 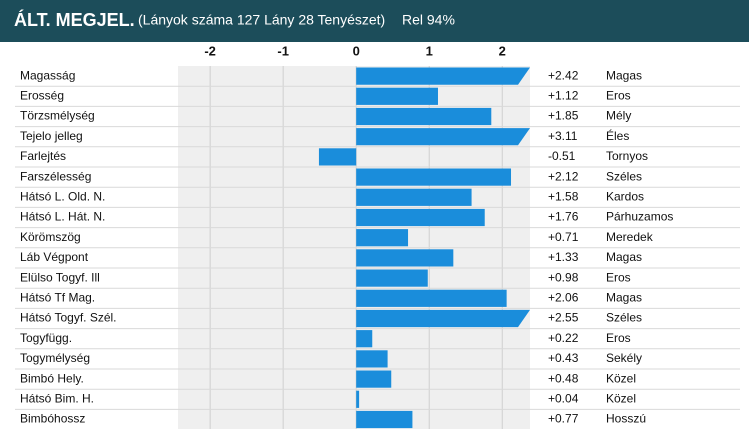 What do you see at coordinates (261, 20) in the screenshot?
I see `chart-subtitle: (Lányok száma 127 Lány 28 Tenyészet)` at bounding box center [261, 20].